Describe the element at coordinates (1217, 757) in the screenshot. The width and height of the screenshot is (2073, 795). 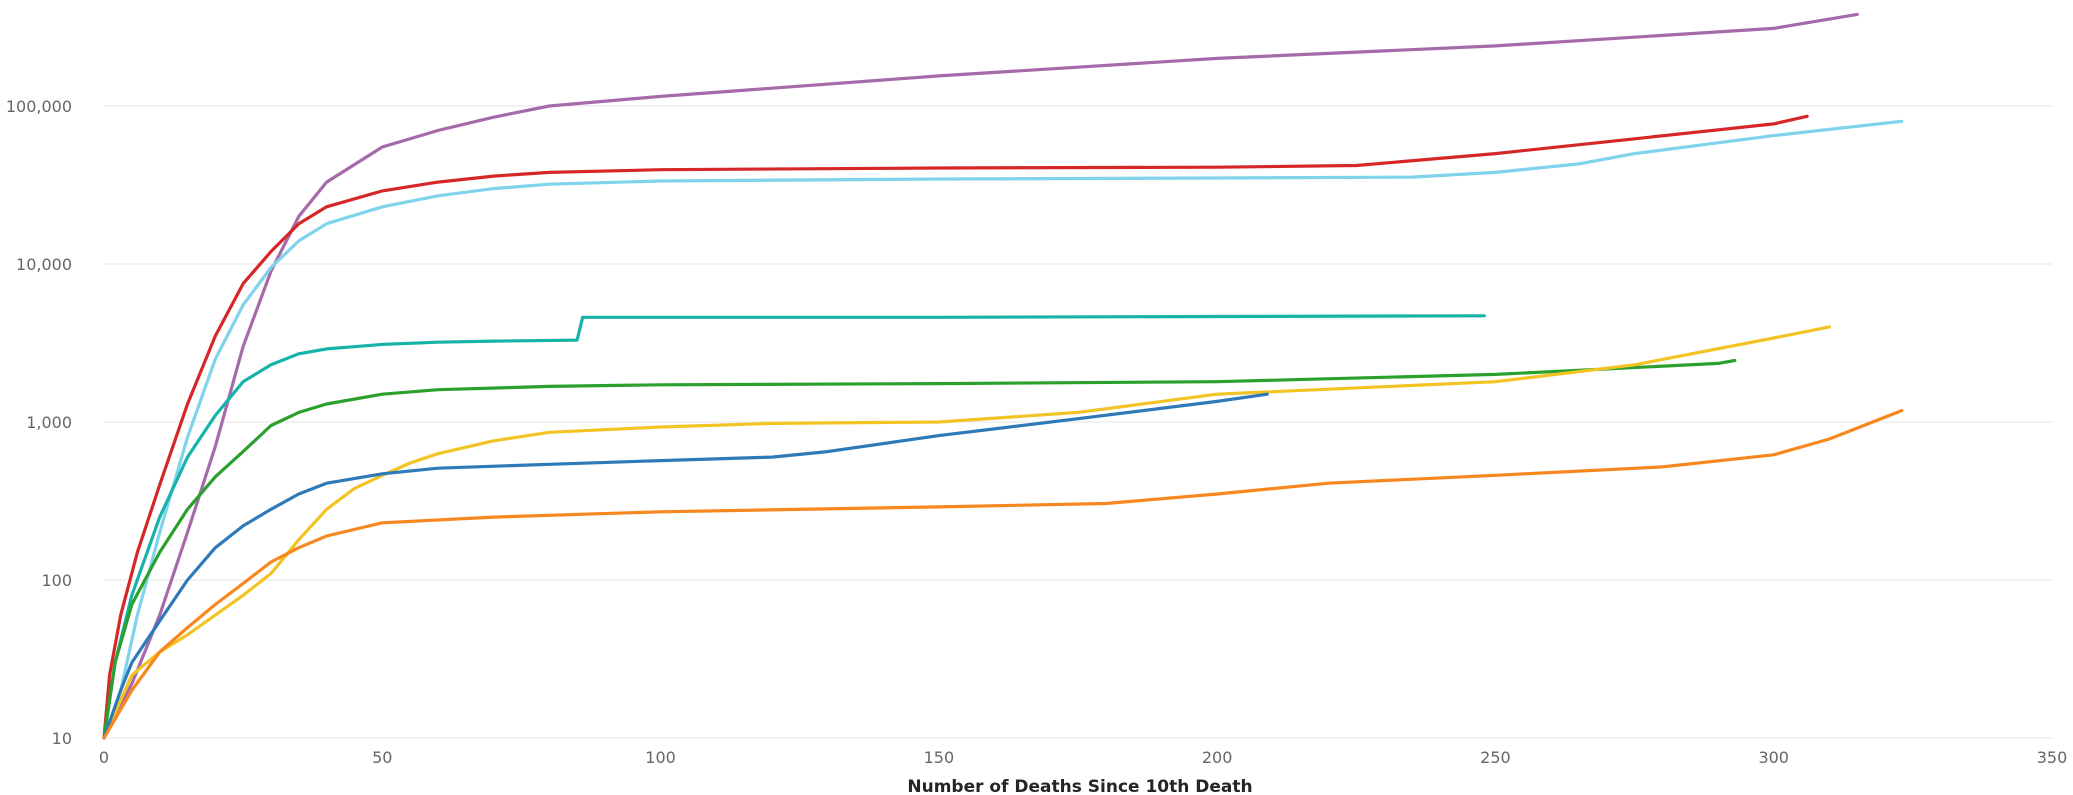
I see `x-tick-label: 200` at that location.